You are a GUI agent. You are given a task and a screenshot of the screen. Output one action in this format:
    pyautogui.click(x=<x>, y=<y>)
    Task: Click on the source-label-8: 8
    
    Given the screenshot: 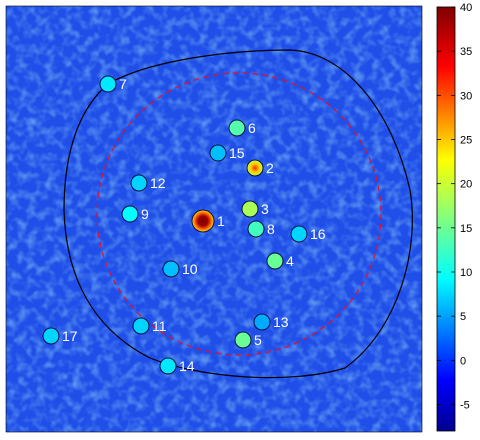 What is the action you would take?
    pyautogui.click(x=271, y=229)
    